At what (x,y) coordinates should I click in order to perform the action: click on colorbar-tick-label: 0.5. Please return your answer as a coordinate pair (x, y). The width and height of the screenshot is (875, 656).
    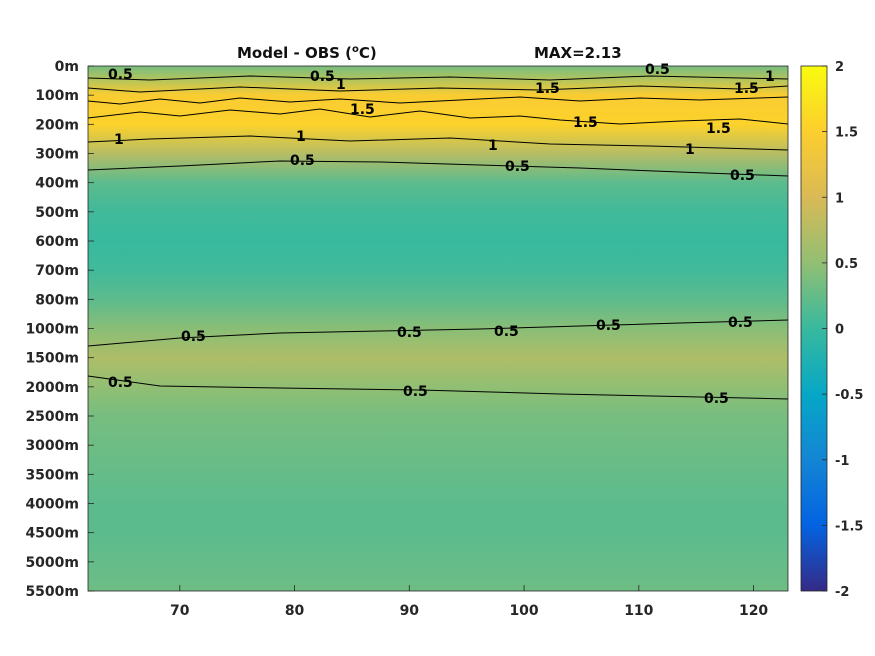
    Looking at the image, I should click on (846, 264).